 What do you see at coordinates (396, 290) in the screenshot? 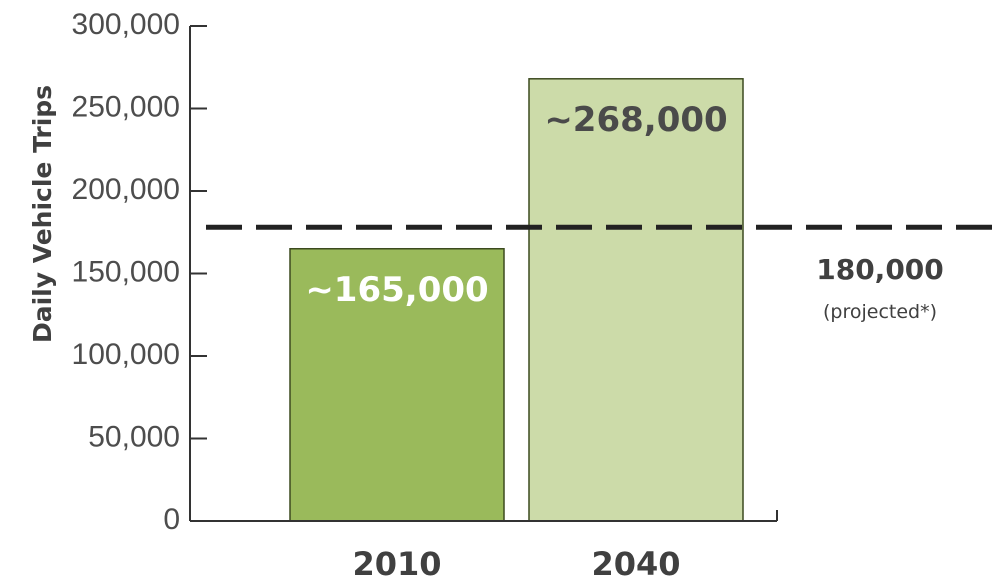
I see `data-label-2010: ~165,000` at bounding box center [396, 290].